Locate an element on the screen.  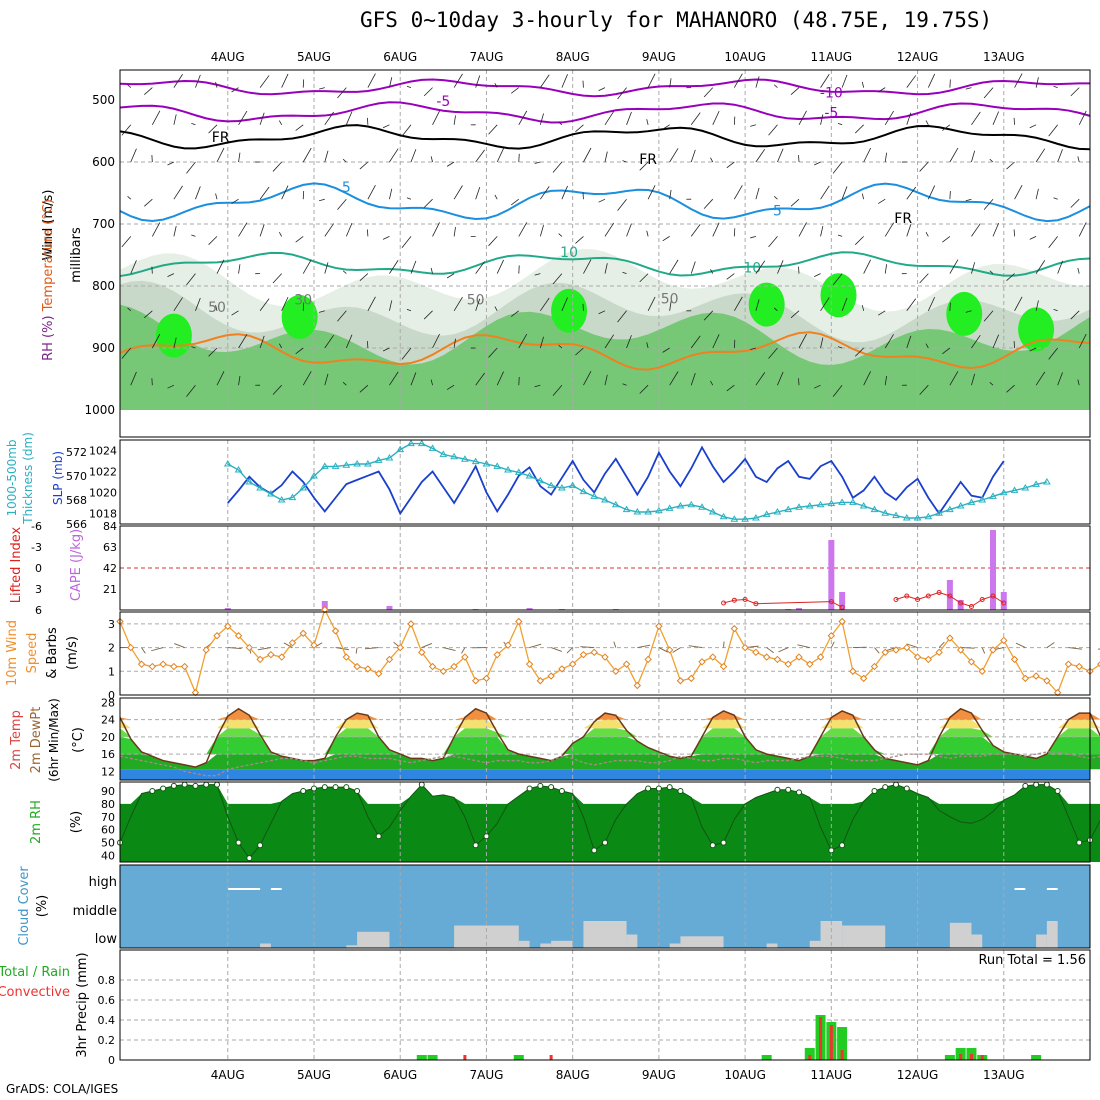
high-cloud-bar is located at coordinates (1052, 889).